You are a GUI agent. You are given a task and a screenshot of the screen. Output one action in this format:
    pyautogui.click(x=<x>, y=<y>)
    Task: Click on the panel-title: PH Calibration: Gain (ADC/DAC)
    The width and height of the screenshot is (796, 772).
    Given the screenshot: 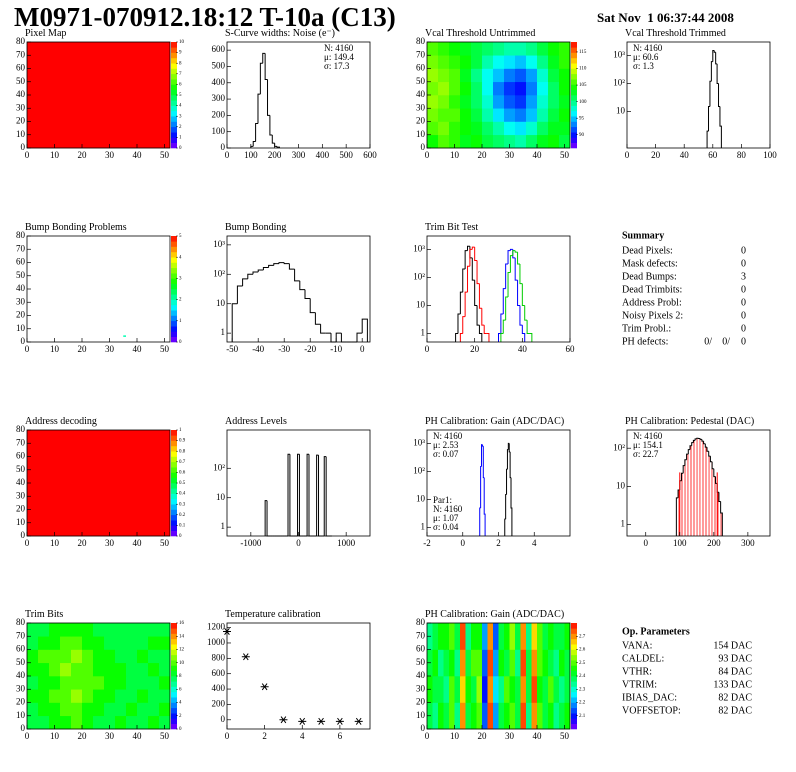 What is the action you would take?
    pyautogui.click(x=494, y=614)
    